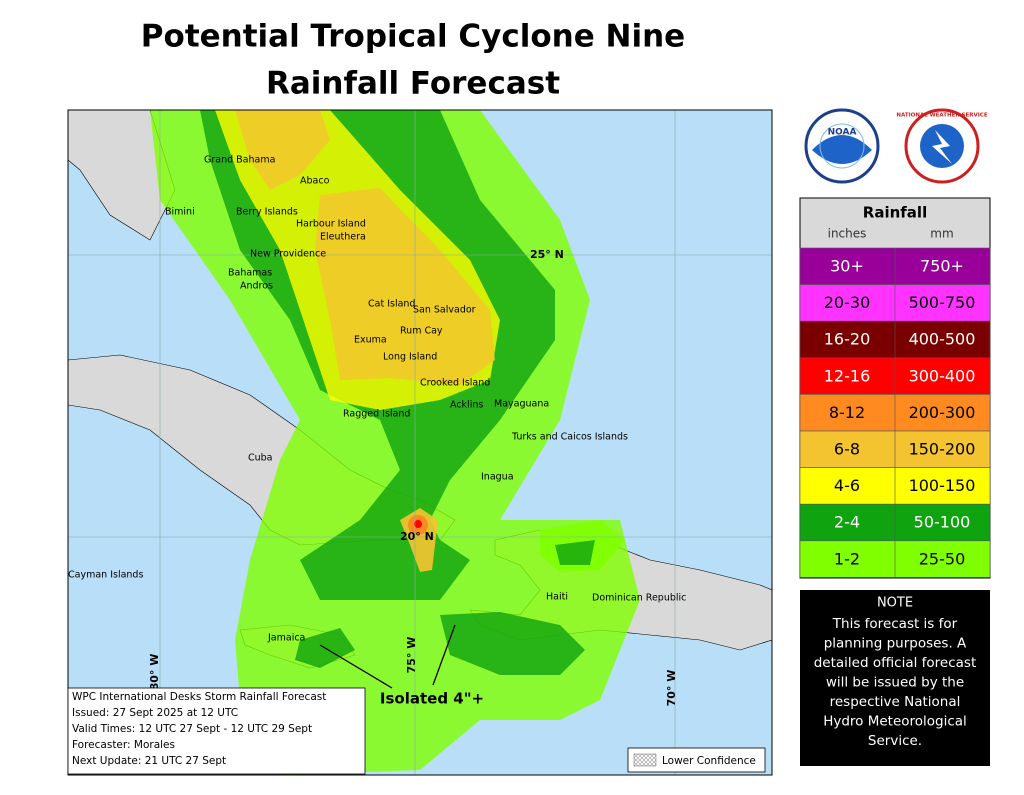 The width and height of the screenshot is (1024, 795). Describe the element at coordinates (521, 404) in the screenshot. I see `place-label: Mayaguana` at that location.